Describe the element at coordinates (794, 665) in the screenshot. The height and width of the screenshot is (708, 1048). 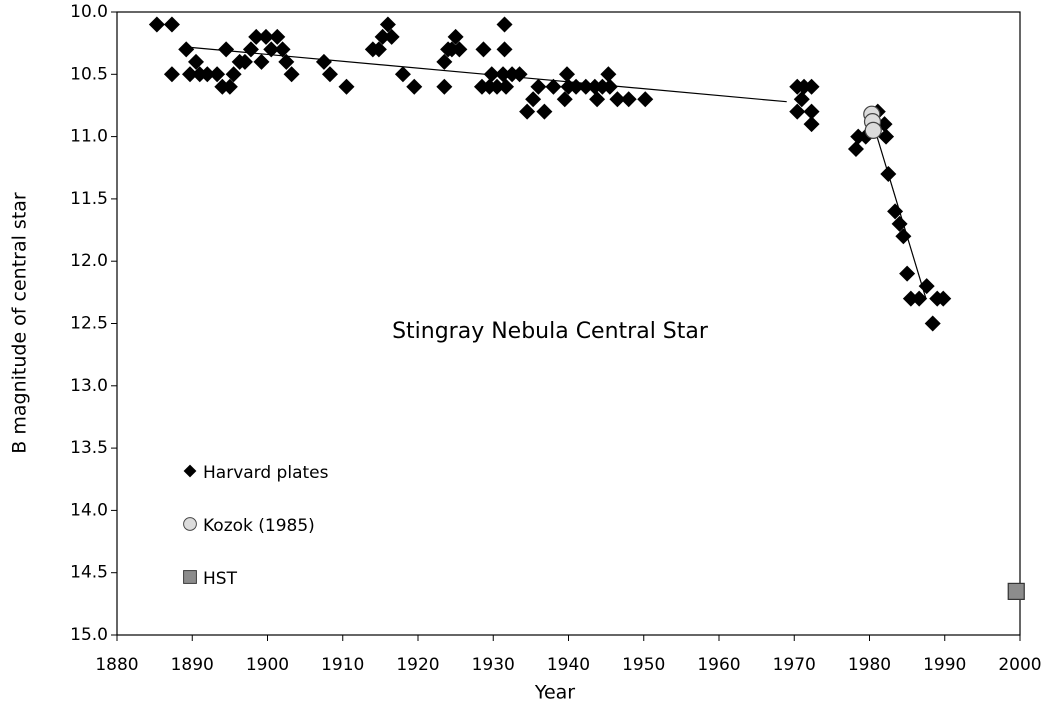
I see `x-tick-label: 1970` at that location.